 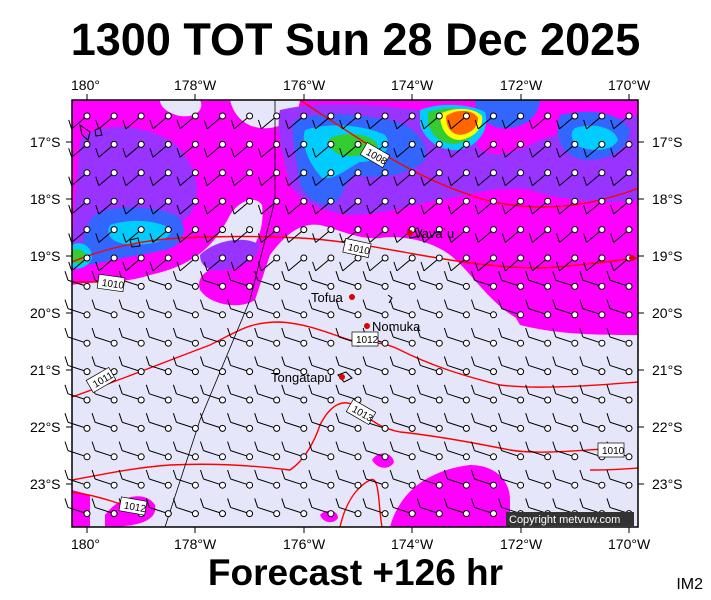 What do you see at coordinates (412, 544) in the screenshot?
I see `bottom-lon-label: 174°W` at bounding box center [412, 544].